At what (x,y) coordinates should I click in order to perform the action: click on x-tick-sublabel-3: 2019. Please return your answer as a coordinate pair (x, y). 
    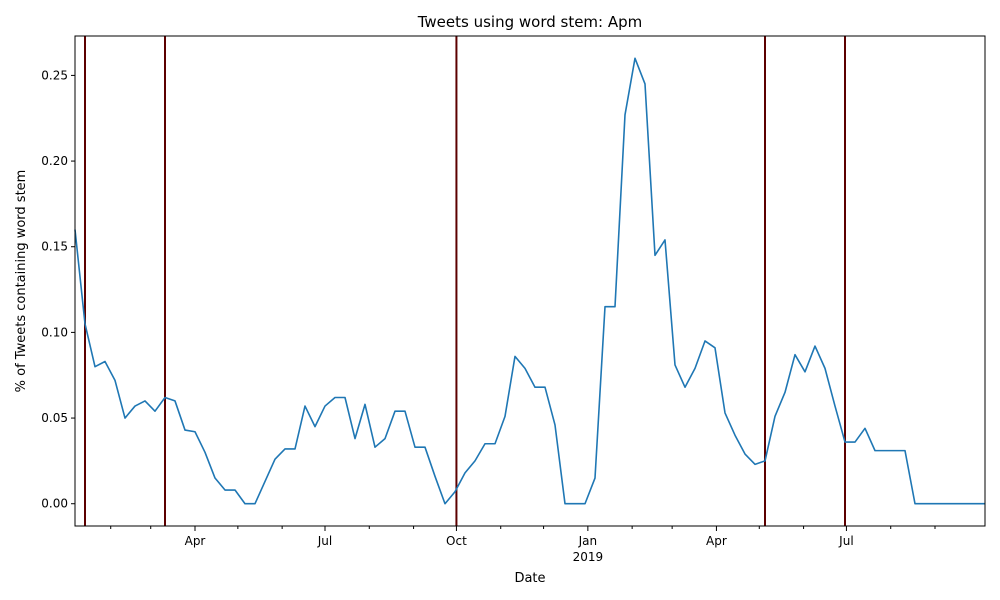
    Looking at the image, I should click on (588, 557).